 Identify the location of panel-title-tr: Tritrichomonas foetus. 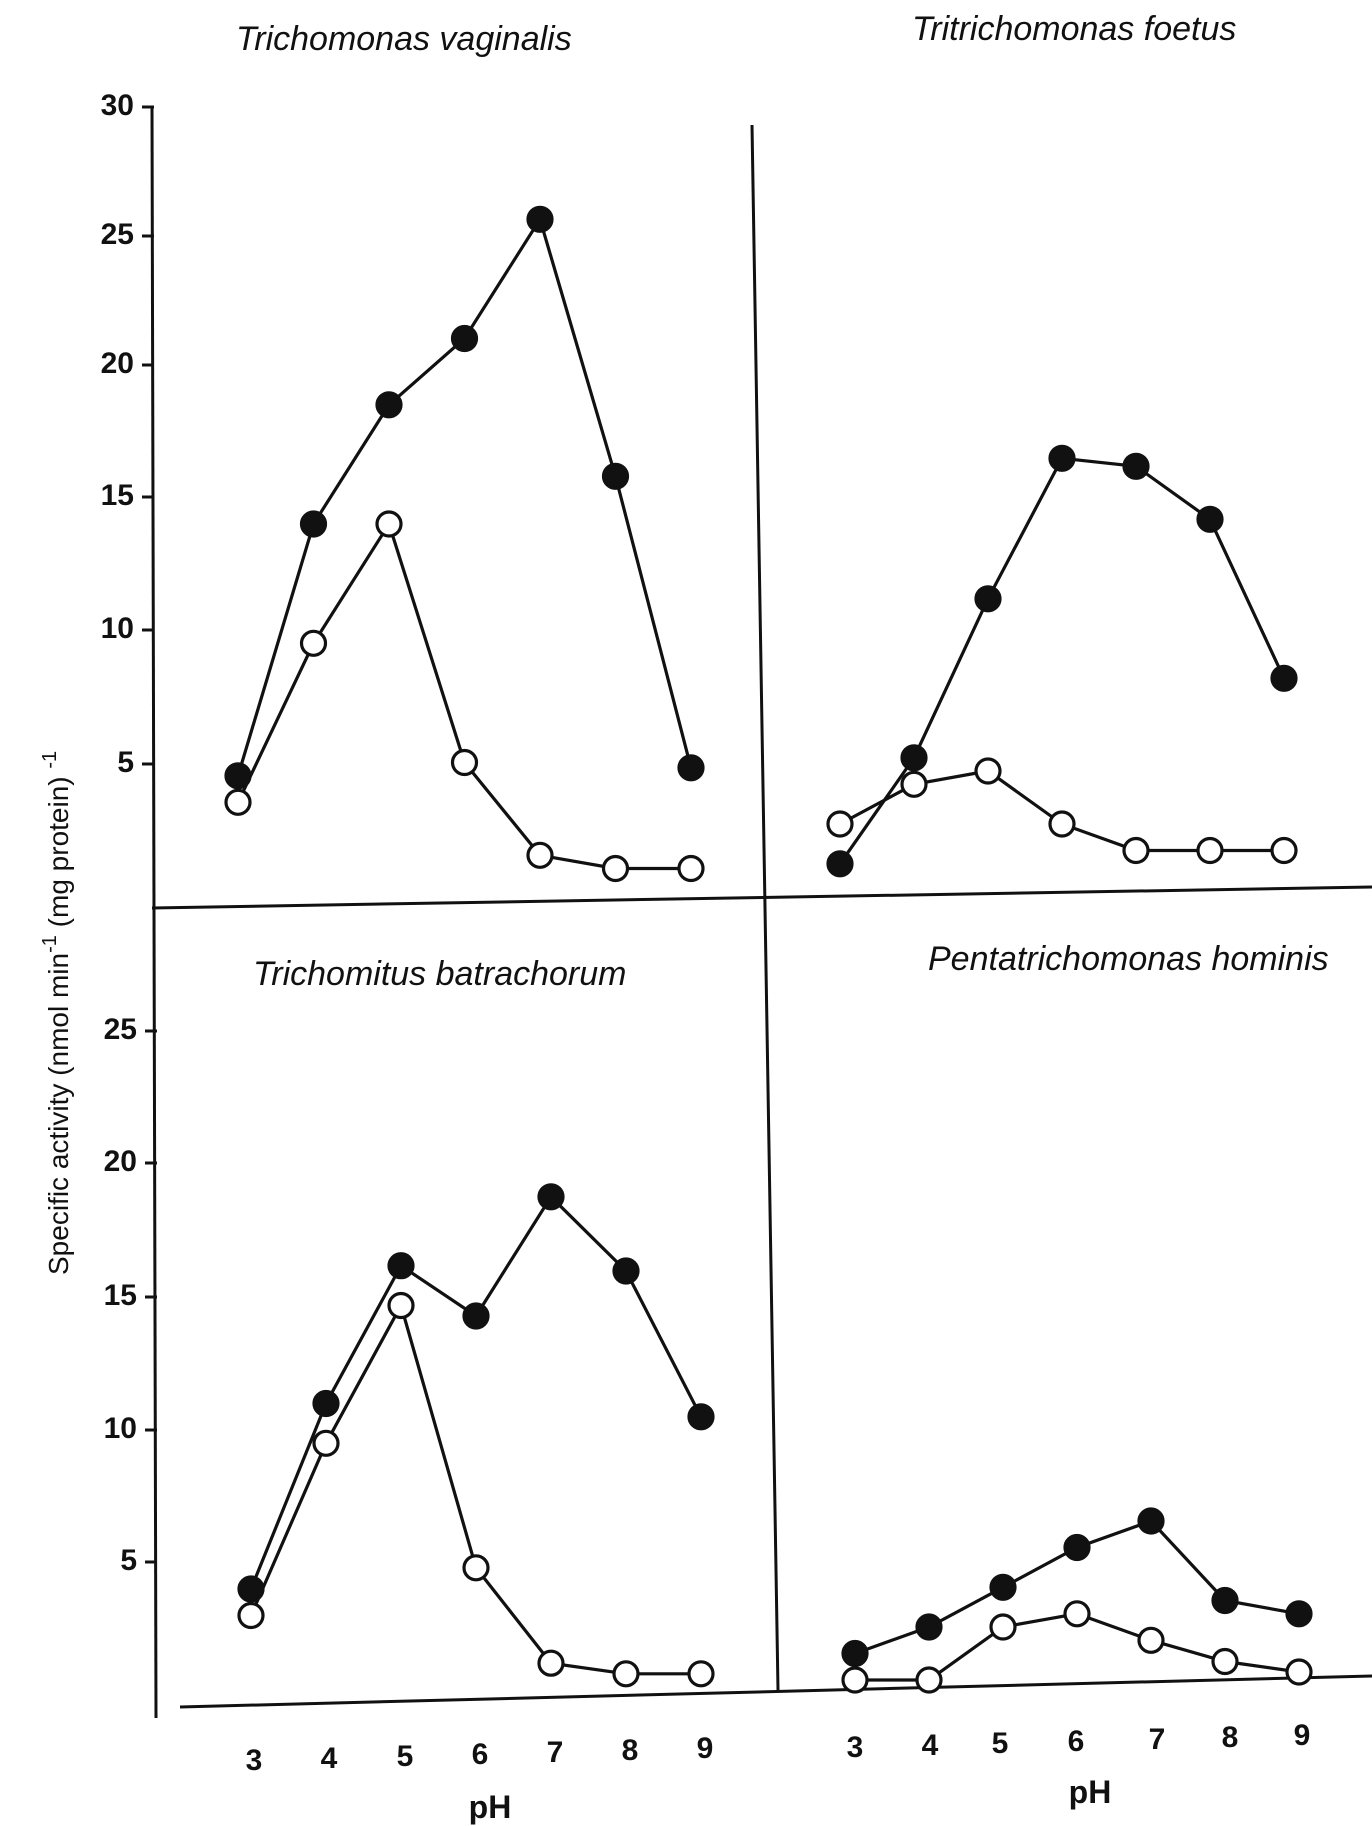
(1074, 29).